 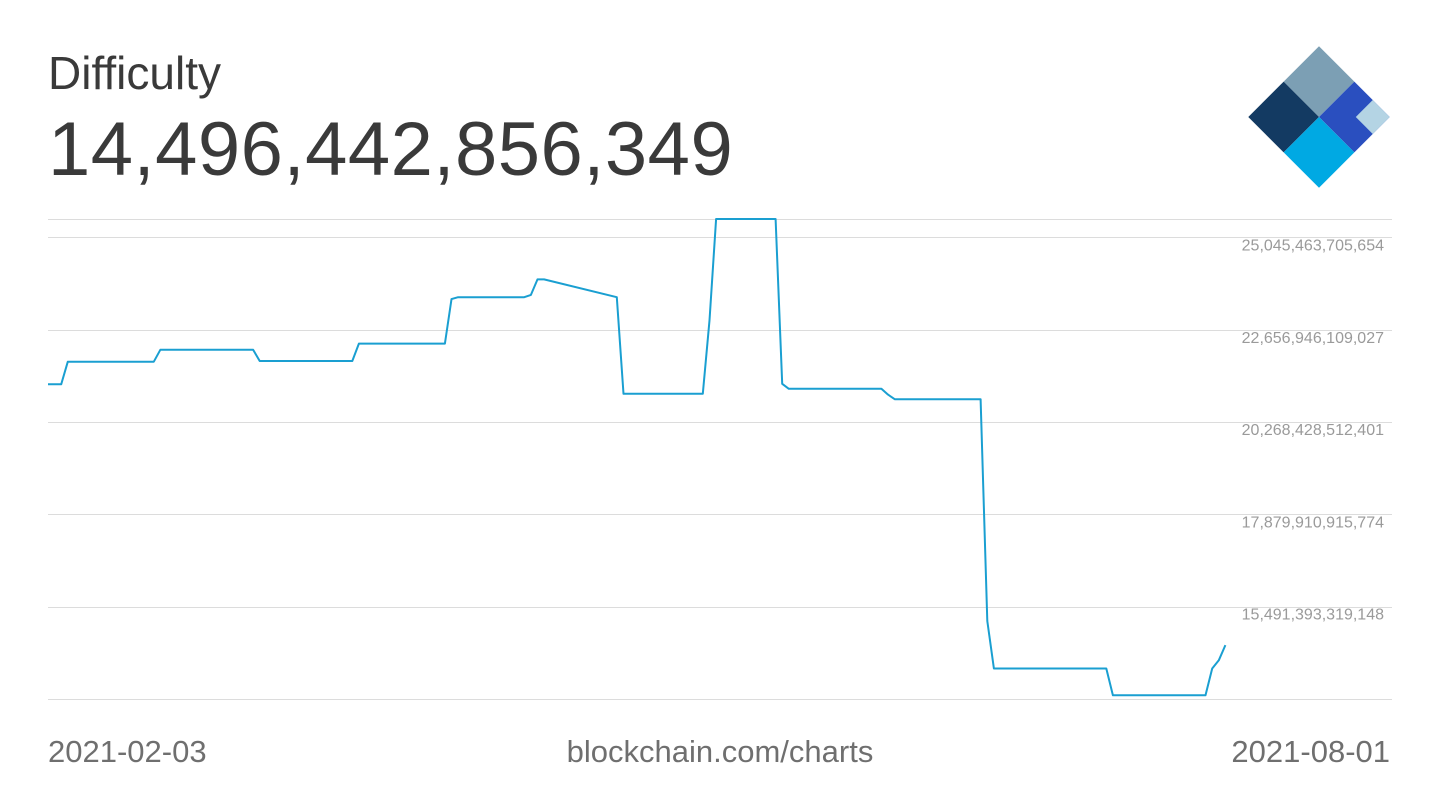 I want to click on blockchain-logo-icon, so click(x=1319, y=117).